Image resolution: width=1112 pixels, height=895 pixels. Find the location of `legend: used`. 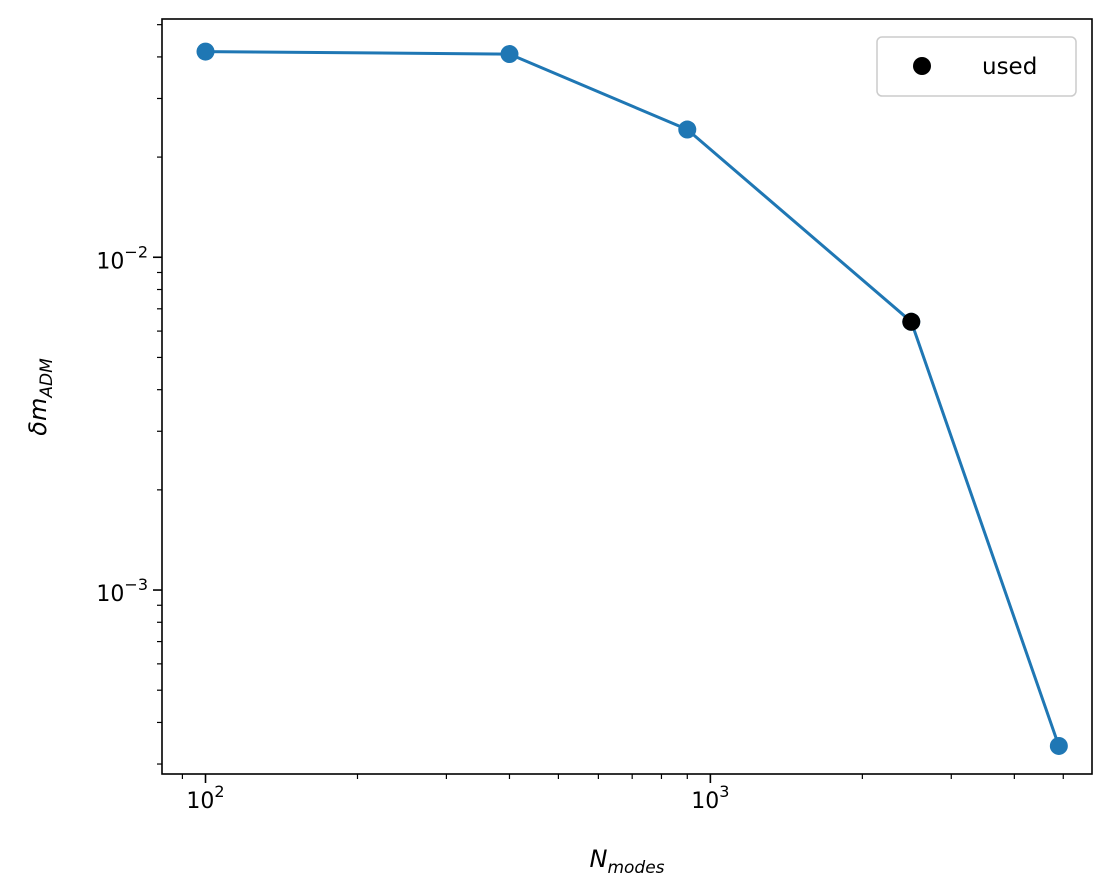

legend: used is located at coordinates (976, 66).